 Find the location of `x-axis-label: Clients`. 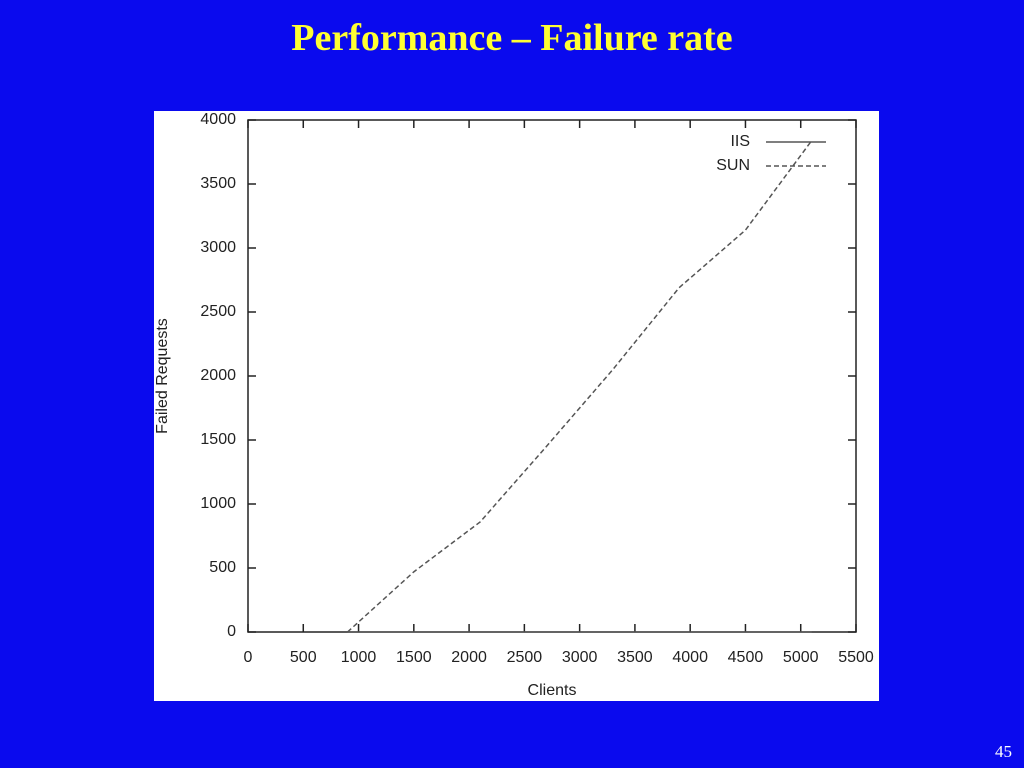

x-axis-label: Clients is located at coordinates (552, 690).